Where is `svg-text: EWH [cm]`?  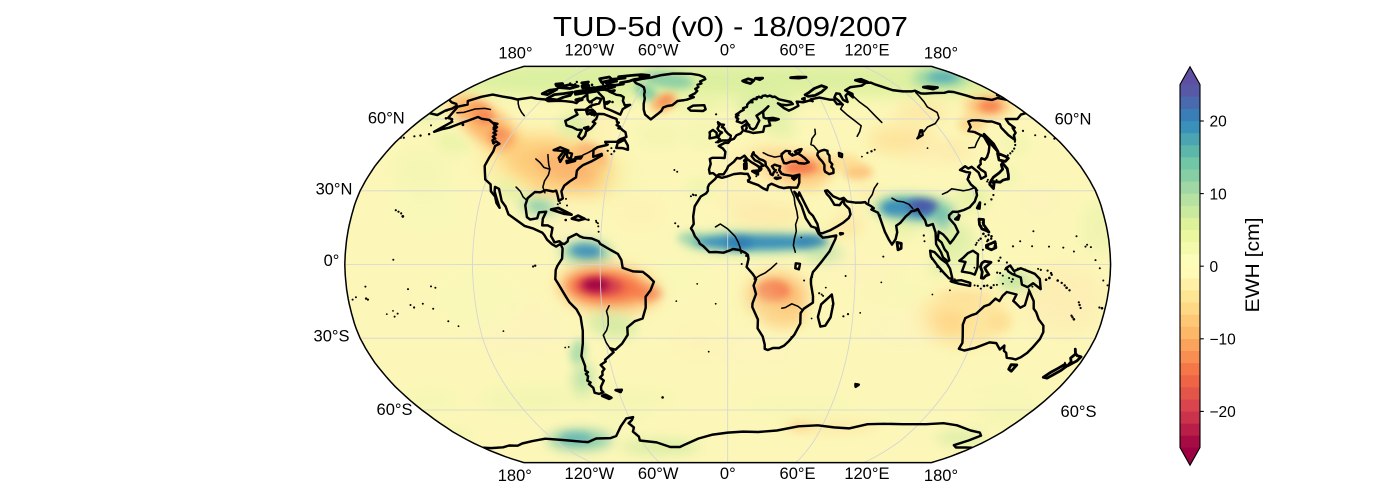 svg-text: EWH [cm] is located at coordinates (1253, 265).